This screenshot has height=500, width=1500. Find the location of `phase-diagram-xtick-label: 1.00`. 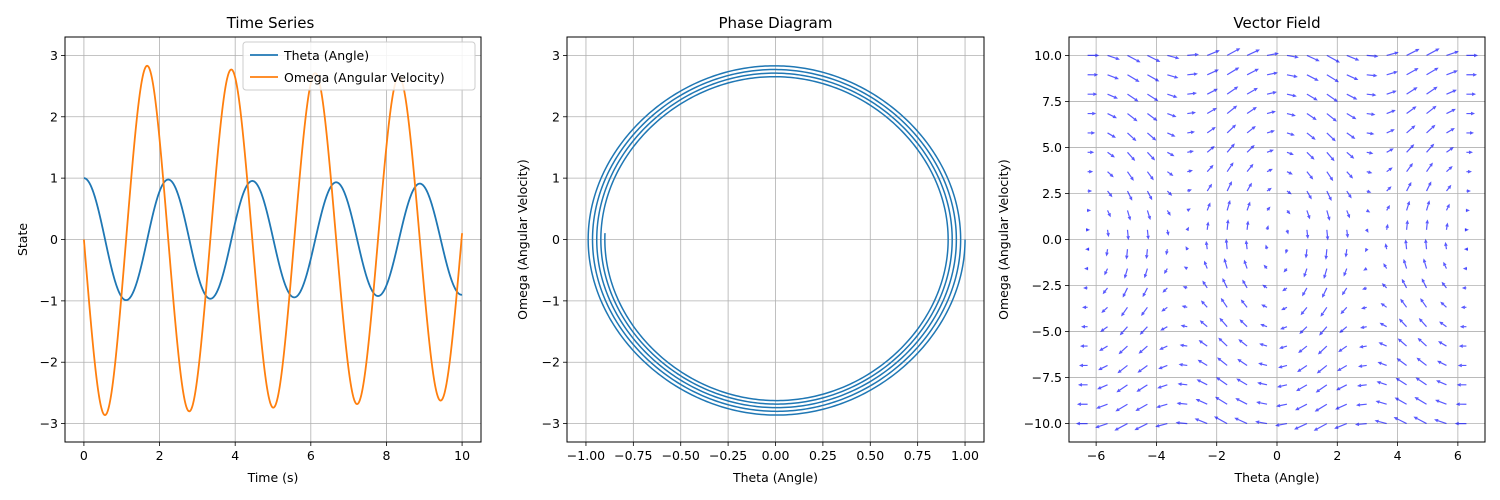

phase-diagram-xtick-label: 1.00 is located at coordinates (965, 455).